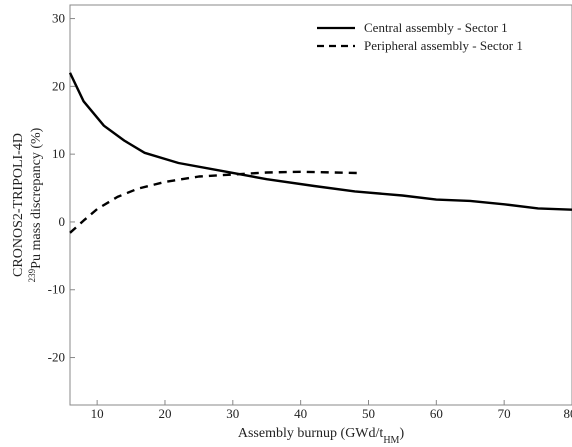 This screenshot has width=572, height=447. Describe the element at coordinates (56, 357) in the screenshot. I see `y-tick-label: -20` at that location.